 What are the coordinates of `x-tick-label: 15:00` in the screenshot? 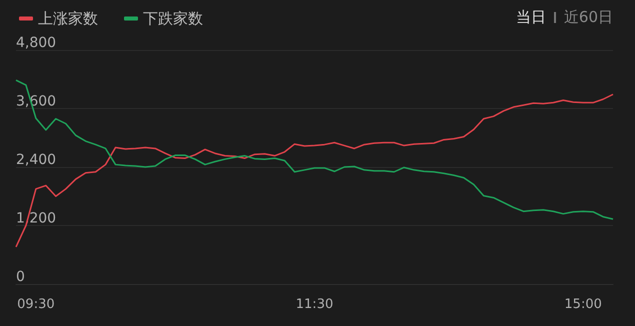 It's located at (583, 304).